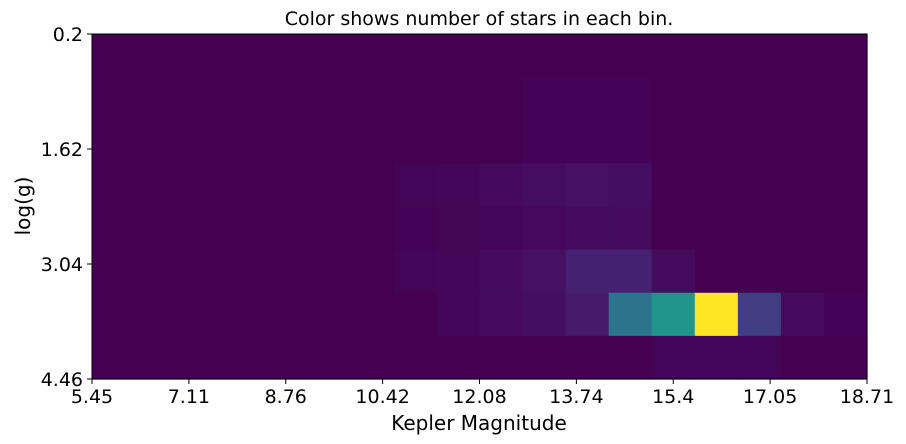 The image size is (906, 444). What do you see at coordinates (66, 207) in the screenshot?
I see `y-axis: 0.2 1.62 3.04 4.46` at bounding box center [66, 207].